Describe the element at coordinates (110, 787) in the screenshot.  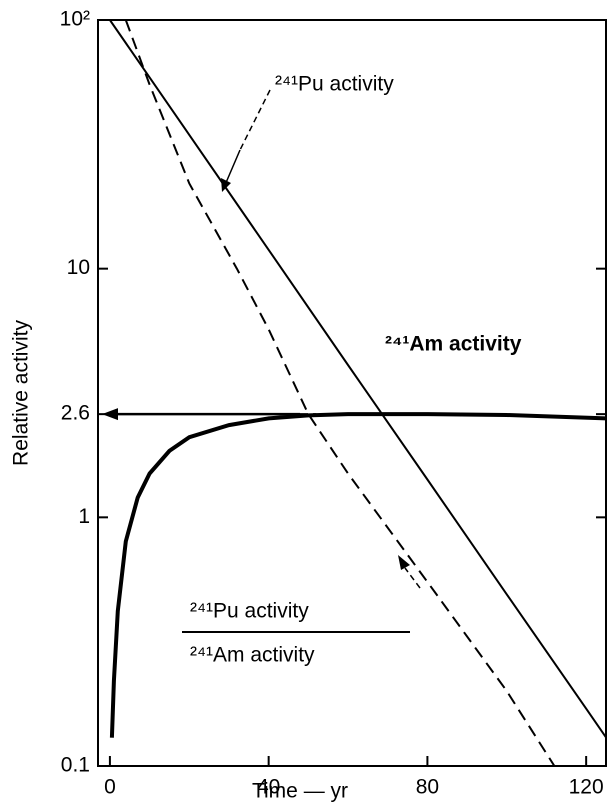
I see `x-tick-label: 0` at that location.